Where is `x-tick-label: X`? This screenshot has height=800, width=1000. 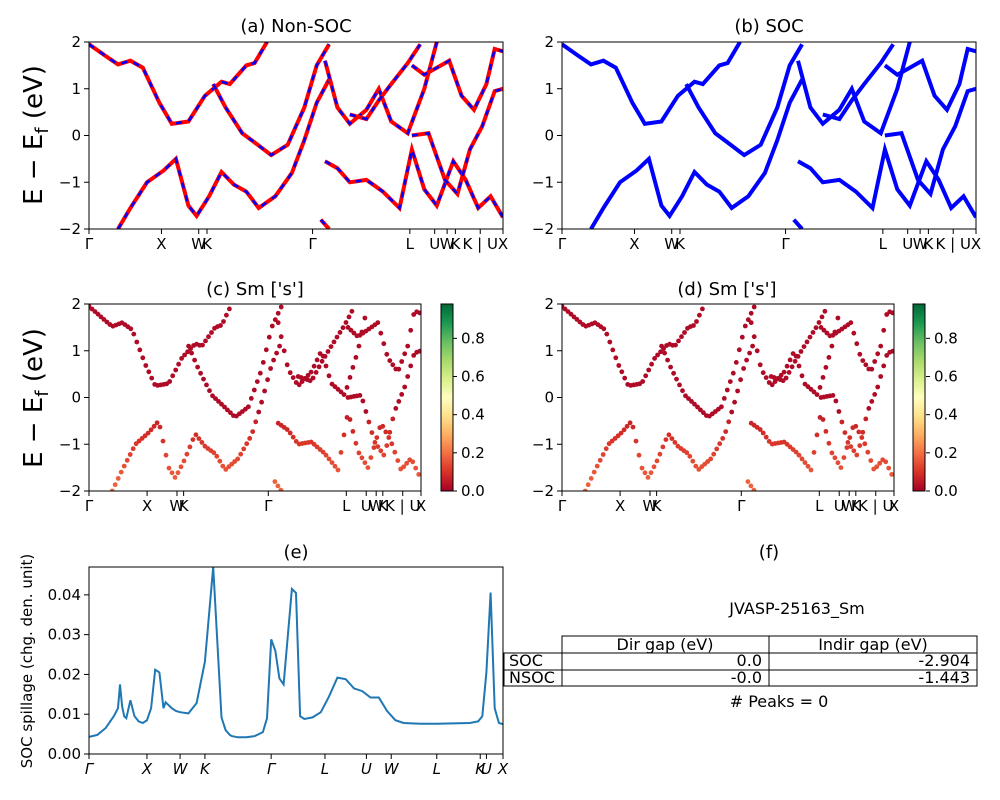
x-tick-label: X is located at coordinates (634, 244).